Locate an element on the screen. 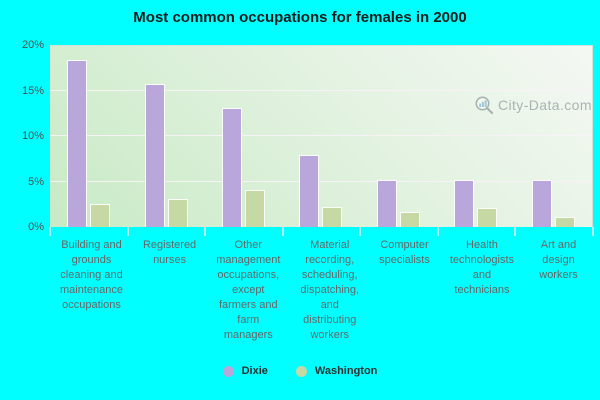 This screenshot has height=400, width=600. y-axis: 0% 5% 10% 15% 20% is located at coordinates (22, 136).